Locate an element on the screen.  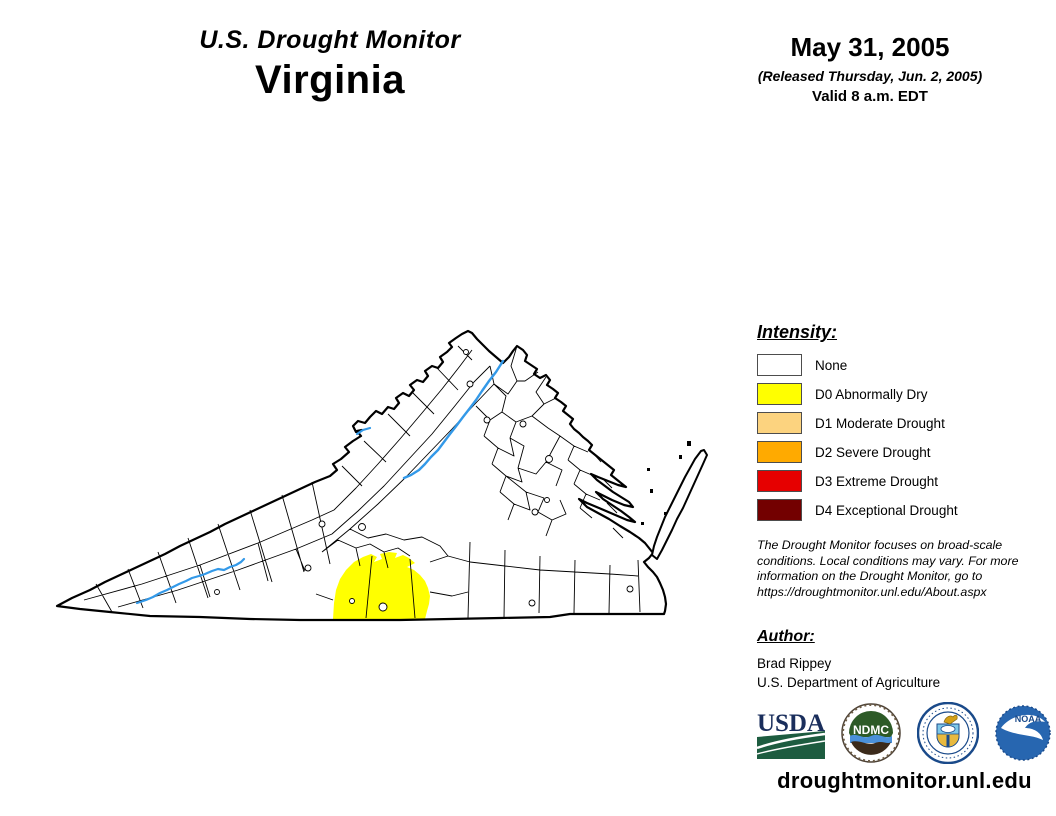
map-date: May 31, 2005 is located at coordinates (870, 47).